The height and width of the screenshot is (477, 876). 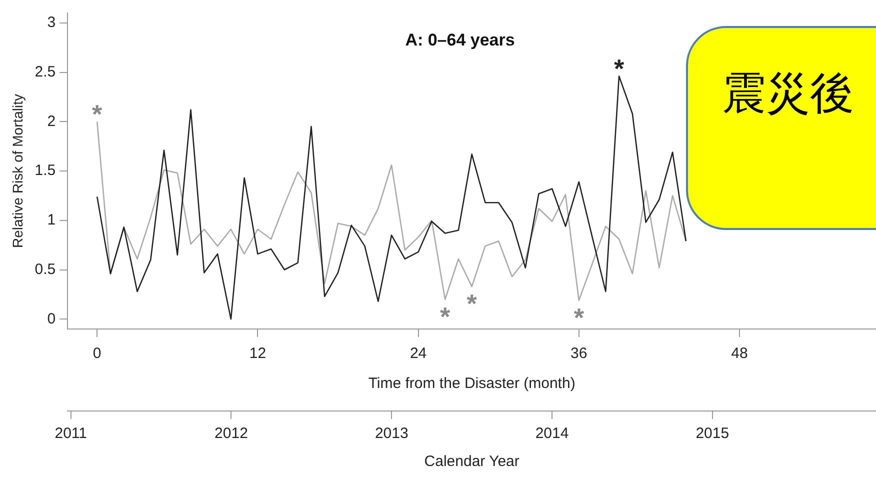 What do you see at coordinates (781, 128) in the screenshot?
I see `callout-box: 震災後` at bounding box center [781, 128].